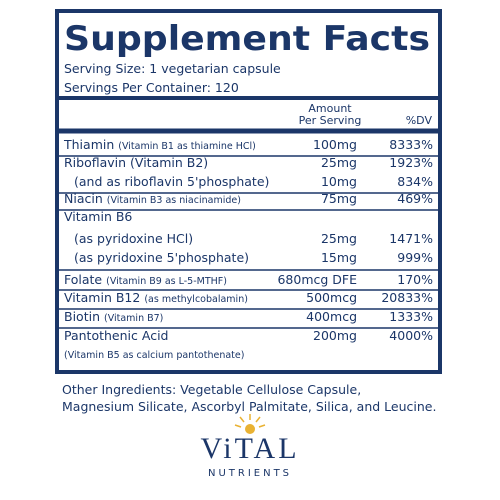  What do you see at coordinates (317, 279) in the screenshot?
I see `amount: 680mcg DFE` at bounding box center [317, 279].